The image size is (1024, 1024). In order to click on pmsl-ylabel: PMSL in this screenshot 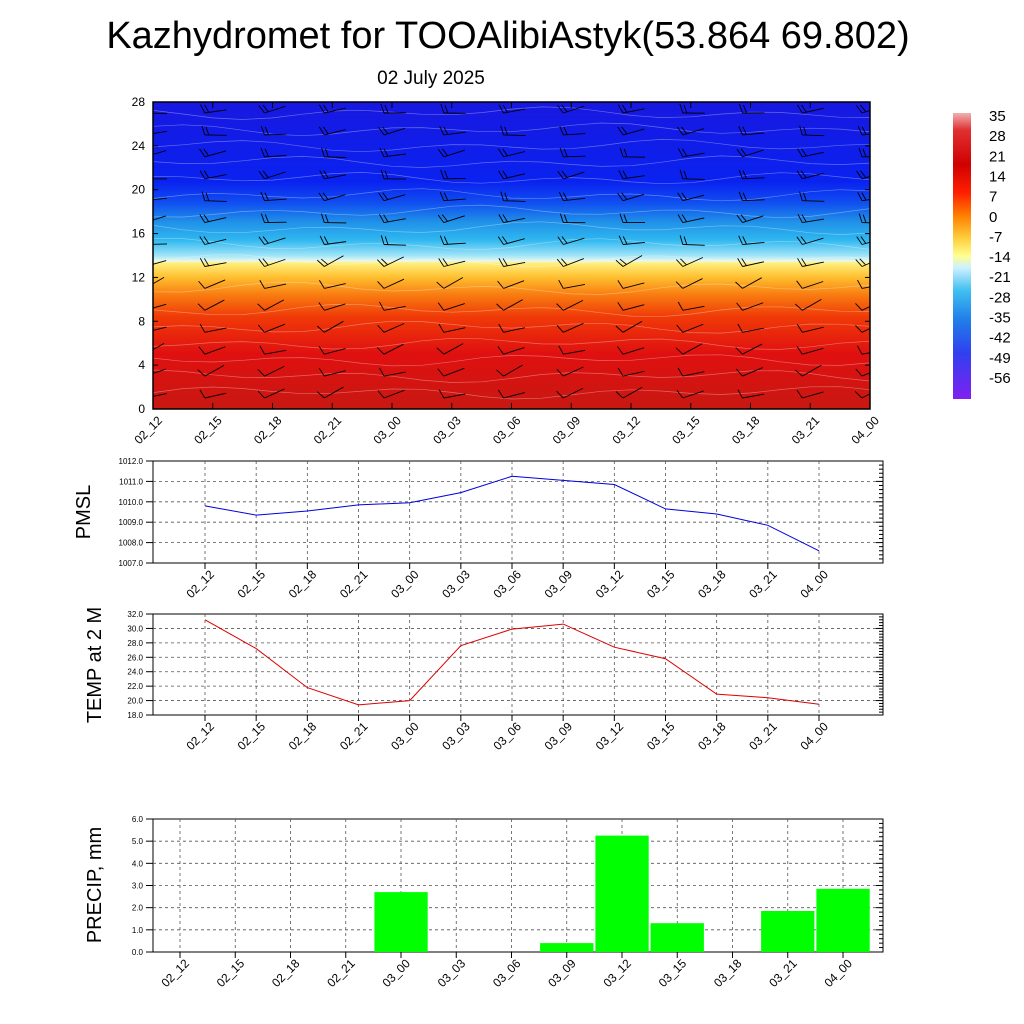, I will do `click(84, 512)`.